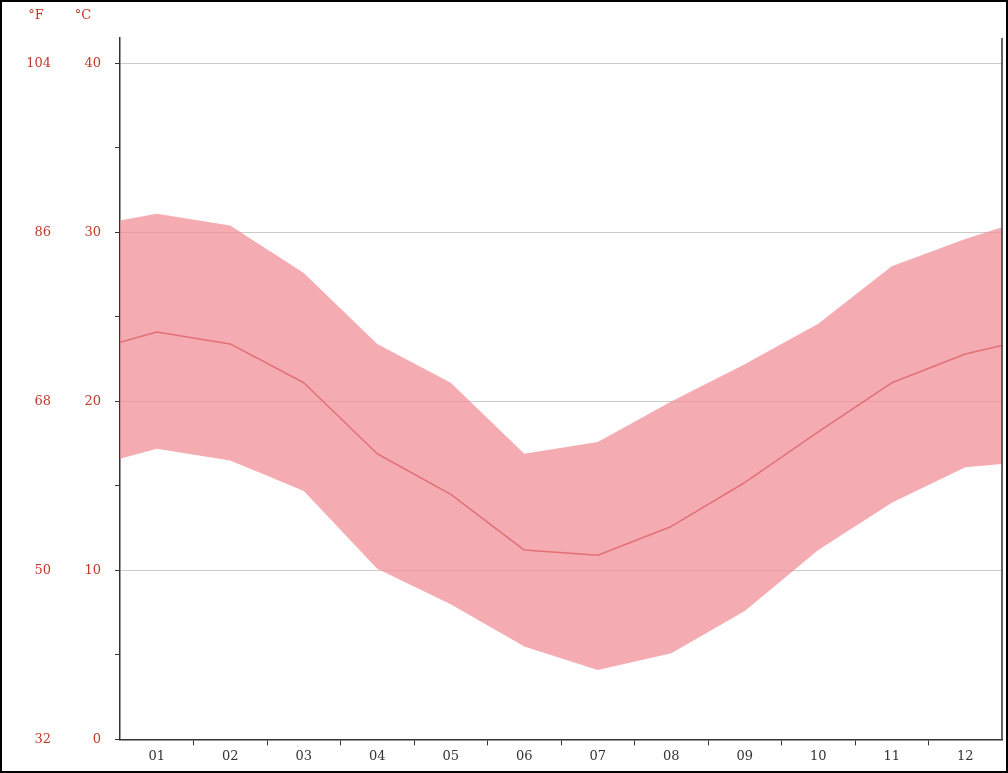  Describe the element at coordinates (92, 569) in the screenshot. I see `y-tick-label: 10` at that location.